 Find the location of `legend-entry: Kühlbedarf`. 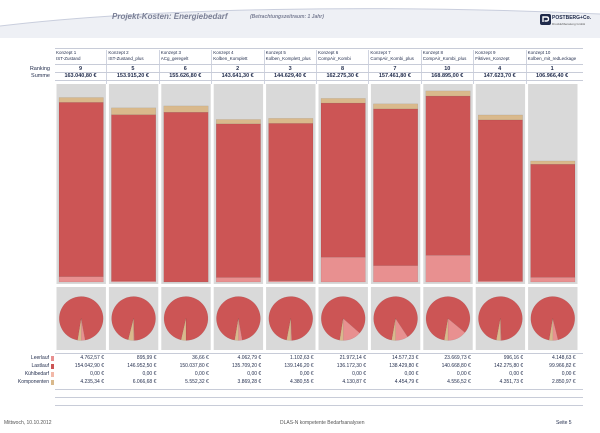

legend-entry: Kühlbedarf is located at coordinates (28, 374).